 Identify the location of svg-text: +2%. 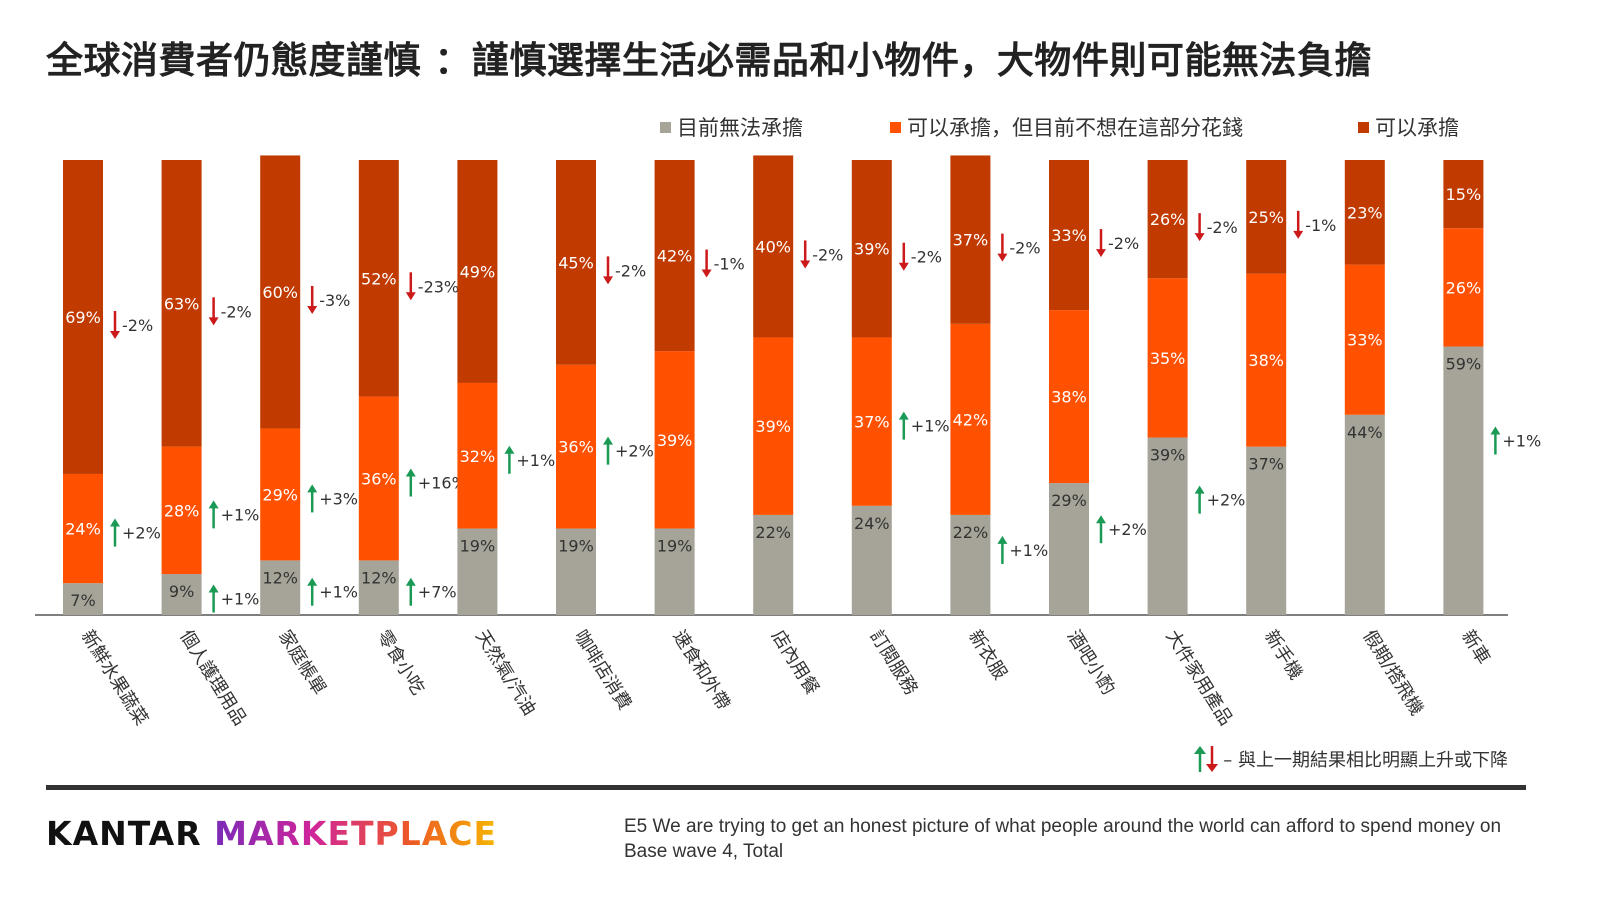
(141, 533).